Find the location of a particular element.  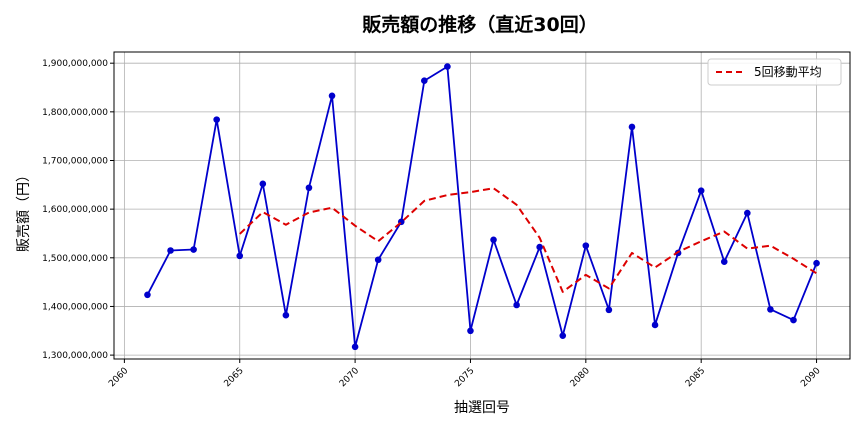

y-tick-label: 1,800,000,000 is located at coordinates (75, 113).